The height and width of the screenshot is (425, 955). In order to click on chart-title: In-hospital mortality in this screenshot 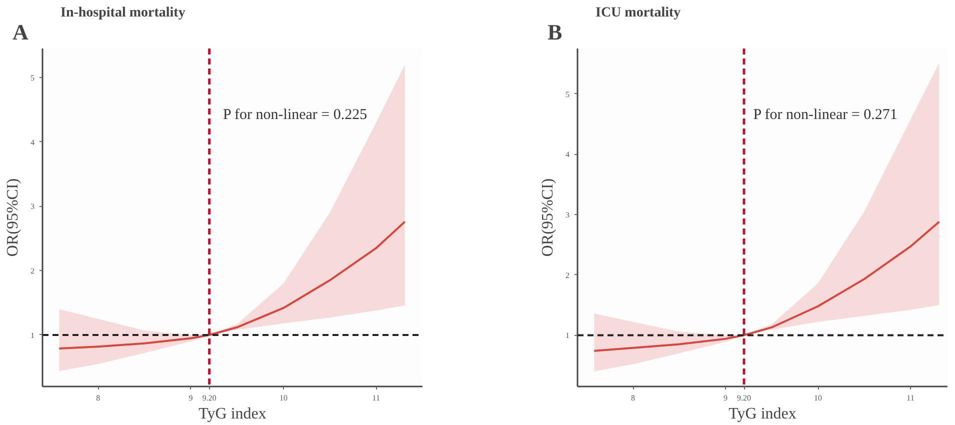, I will do `click(123, 13)`.